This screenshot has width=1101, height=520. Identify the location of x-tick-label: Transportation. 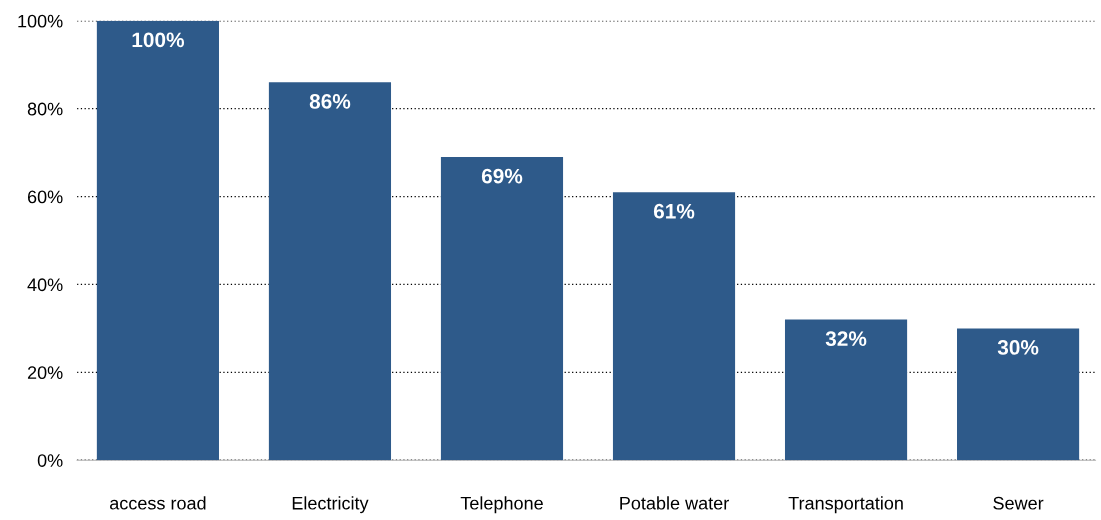
(845, 505).